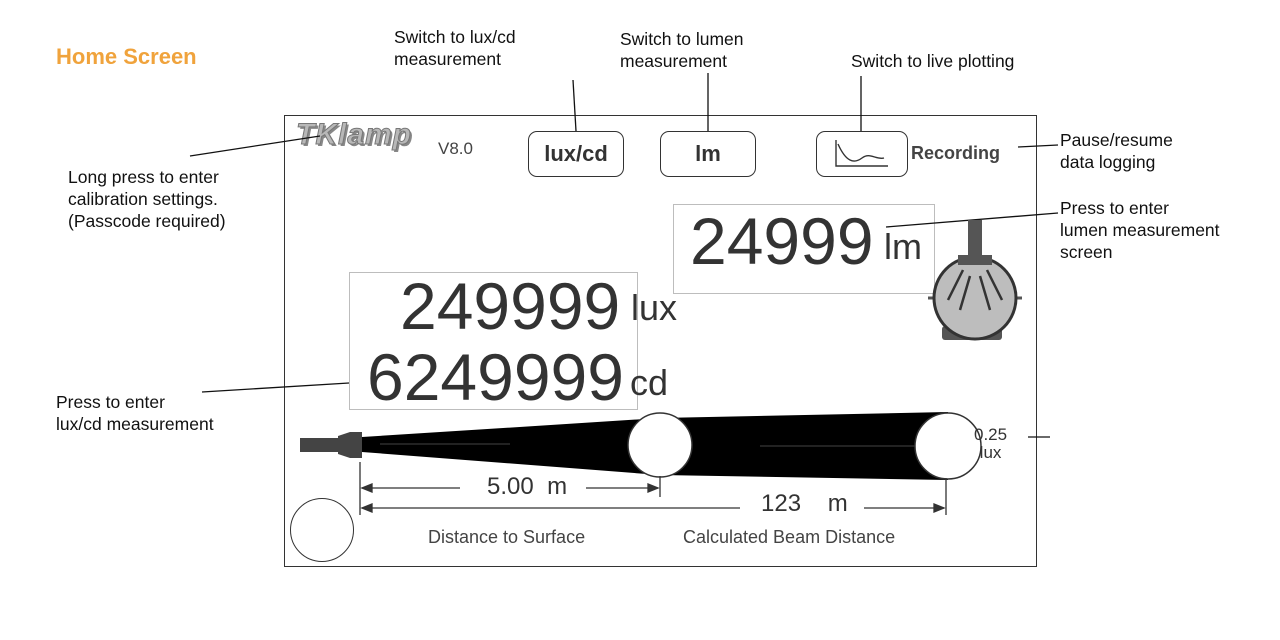 The height and width of the screenshot is (640, 1280). Describe the element at coordinates (956, 153) in the screenshot. I see `recording-toggle: Recording` at that location.